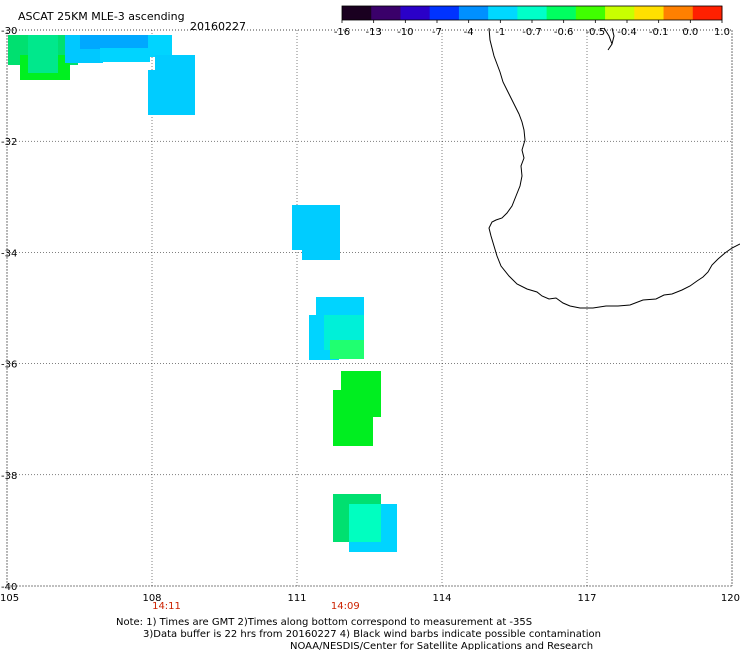 This screenshot has width=740, height=650. I want to click on map-date: 20160227, so click(218, 26).